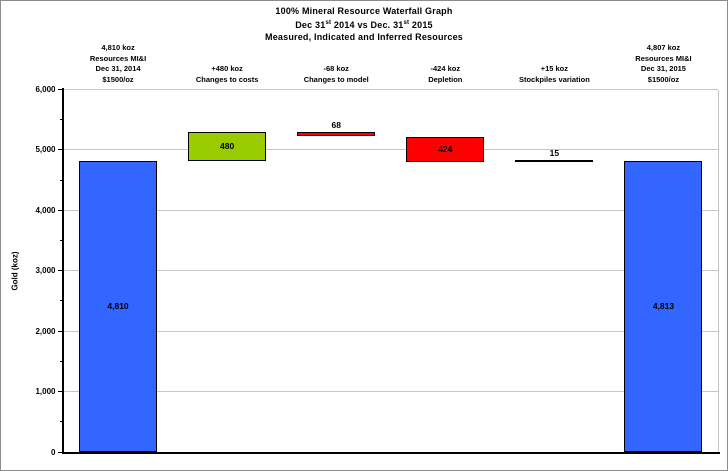  What do you see at coordinates (554, 68) in the screenshot?
I see `column-header-line: +15 koz` at bounding box center [554, 68].